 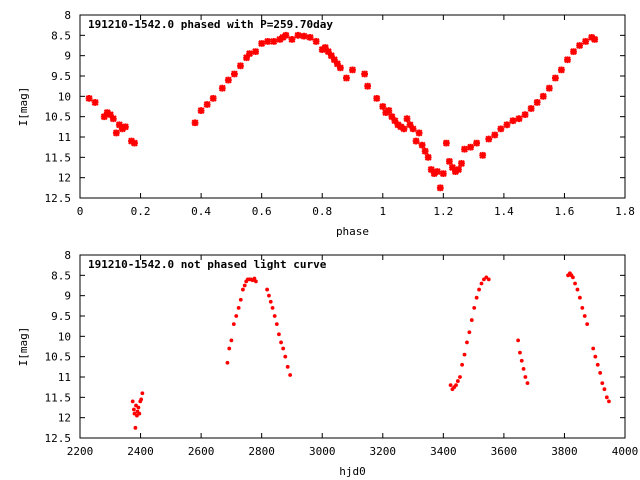 What do you see at coordinates (61, 275) in the screenshot?
I see `unphased-y-tick-label: 8.5` at bounding box center [61, 275].